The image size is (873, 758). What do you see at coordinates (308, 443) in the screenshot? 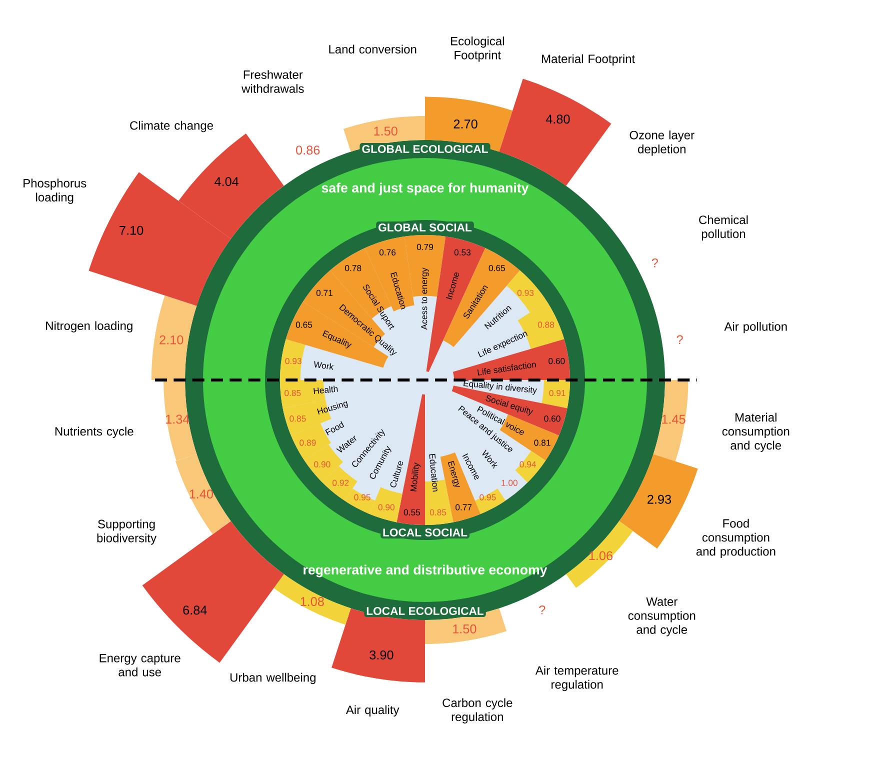
I see `data-label: 0.89` at bounding box center [308, 443].